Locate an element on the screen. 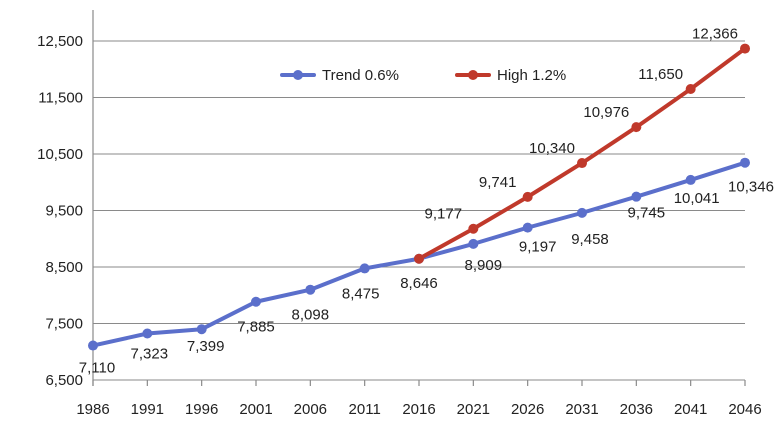  data-label-trend: 7,323 is located at coordinates (150, 354).